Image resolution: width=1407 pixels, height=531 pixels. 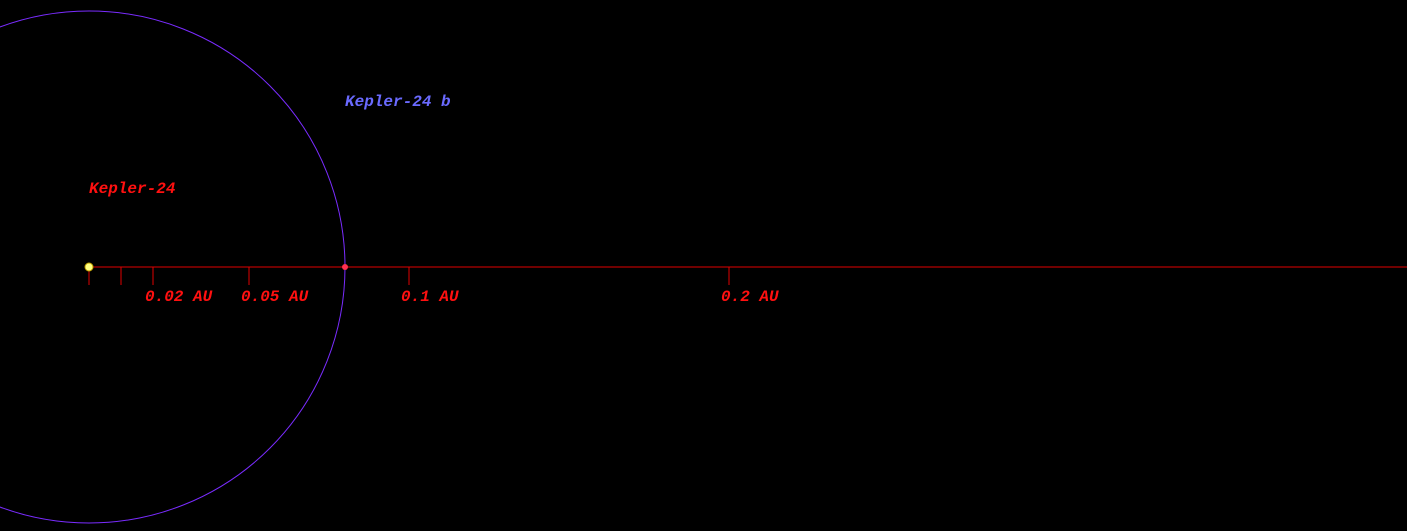 What do you see at coordinates (430, 297) in the screenshot?
I see `scale-tick-label: 0.1 AU` at bounding box center [430, 297].